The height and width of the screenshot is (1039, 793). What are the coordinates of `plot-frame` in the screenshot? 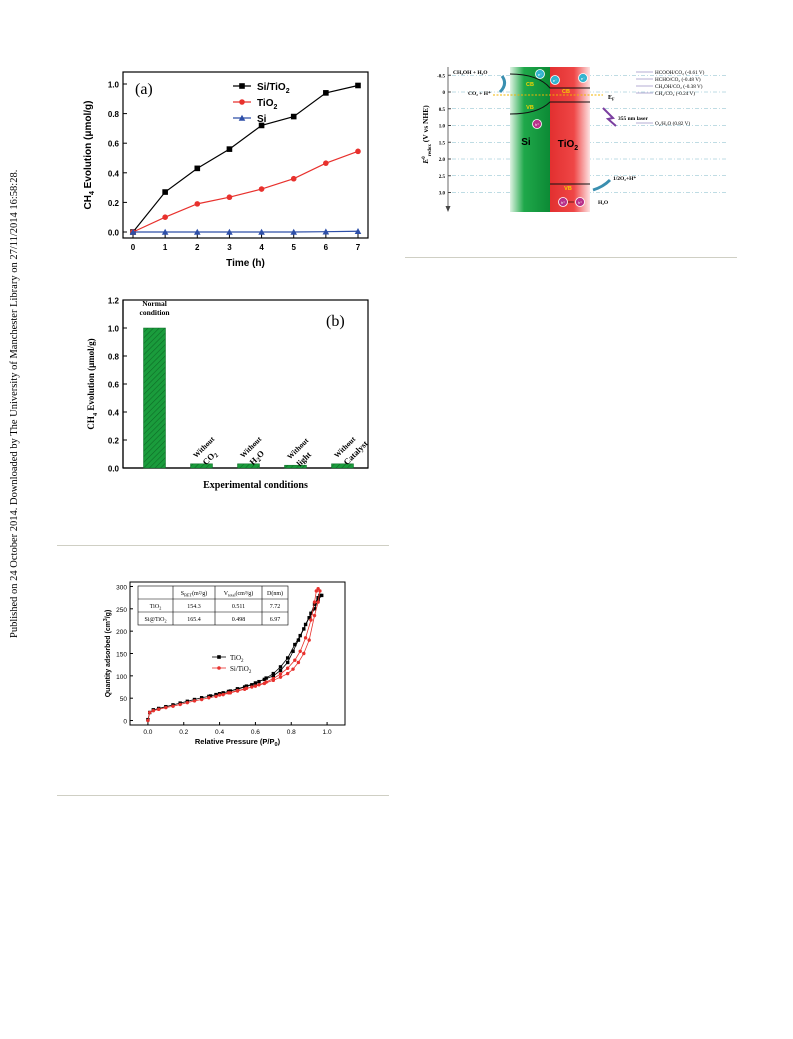 It's located at (245, 155).